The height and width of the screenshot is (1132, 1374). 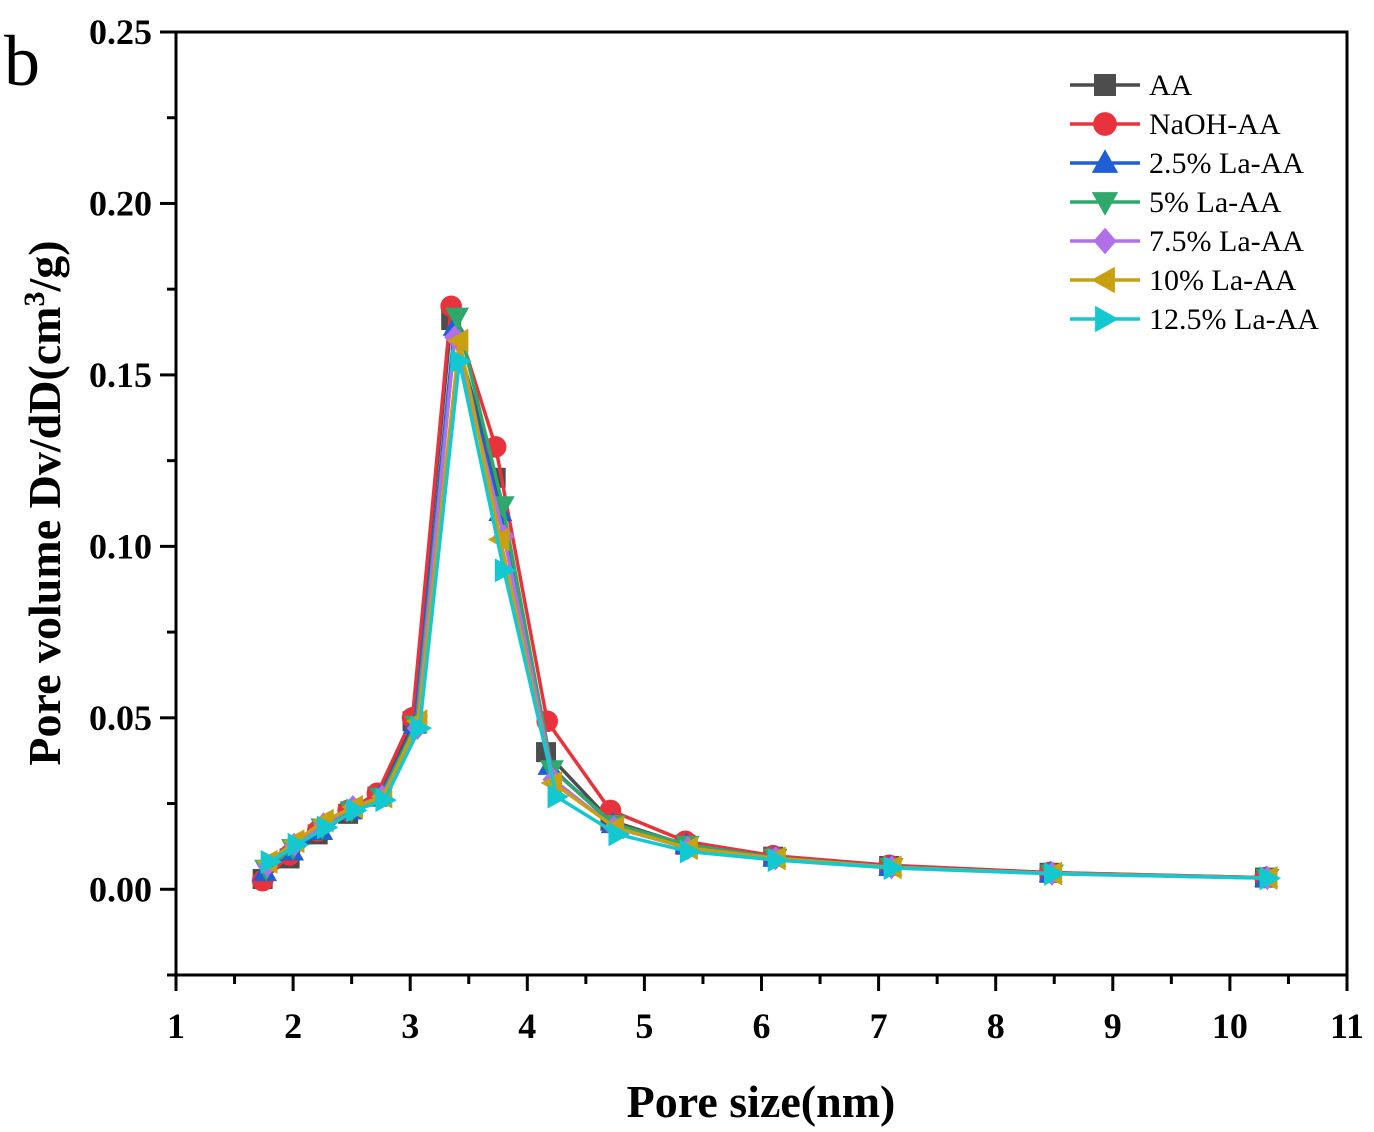 I want to click on legend-item: 10% La-AA, so click(x=1183, y=280).